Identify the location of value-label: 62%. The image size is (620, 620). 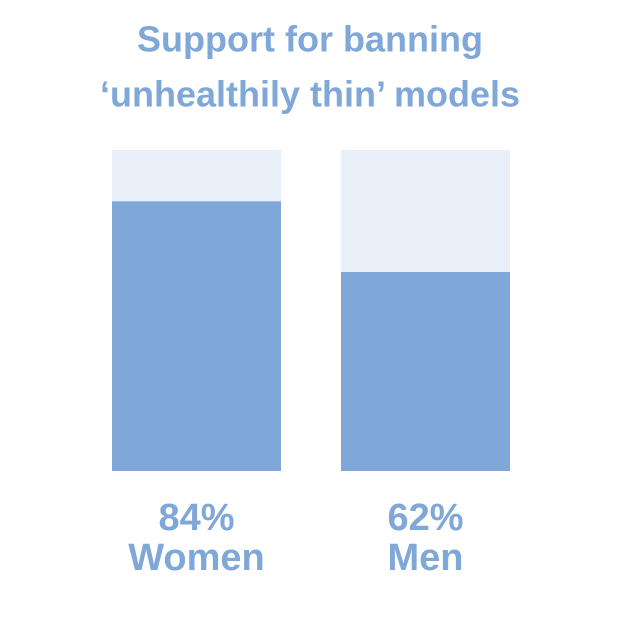
(425, 518).